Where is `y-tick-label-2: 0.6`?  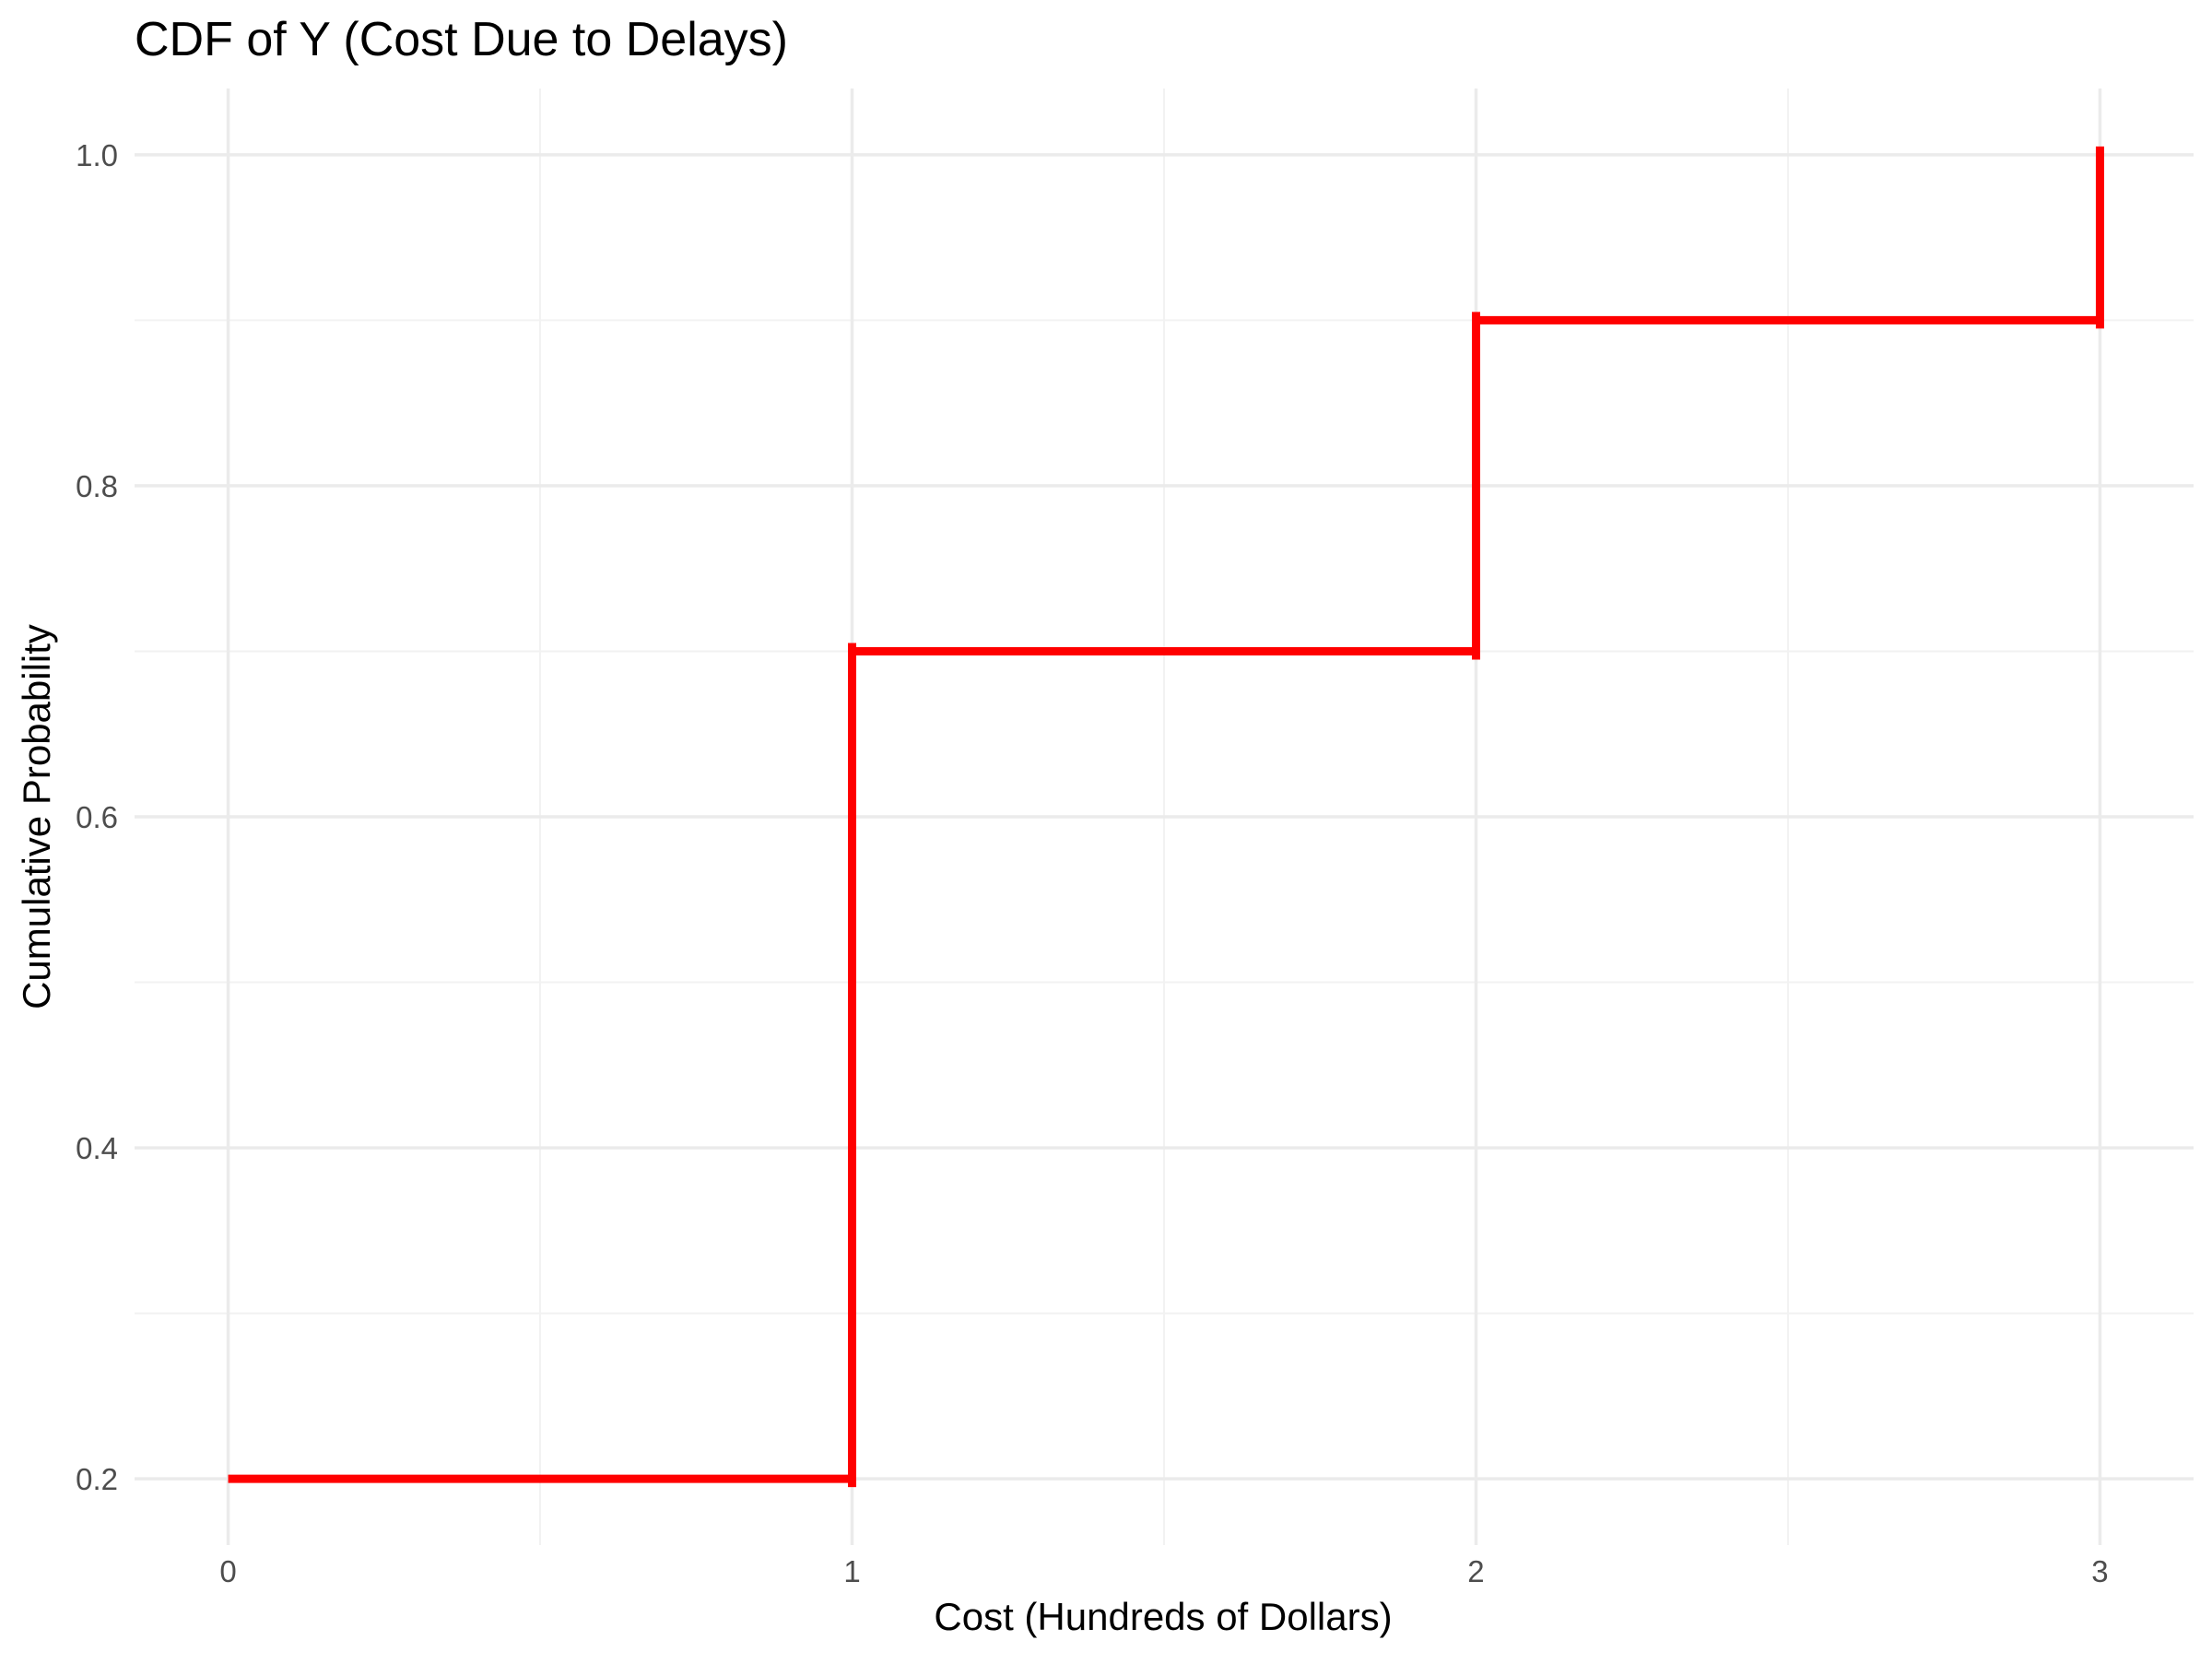
y-tick-label-2: 0.6 is located at coordinates (97, 817).